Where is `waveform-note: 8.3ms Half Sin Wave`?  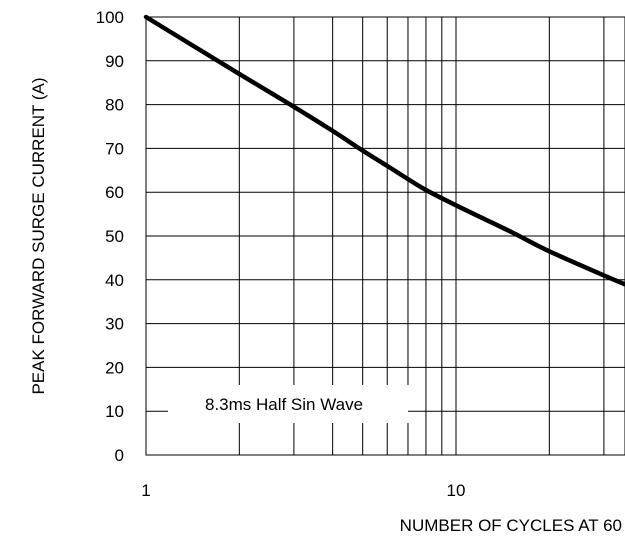
waveform-note: 8.3ms Half Sin Wave is located at coordinates (284, 404).